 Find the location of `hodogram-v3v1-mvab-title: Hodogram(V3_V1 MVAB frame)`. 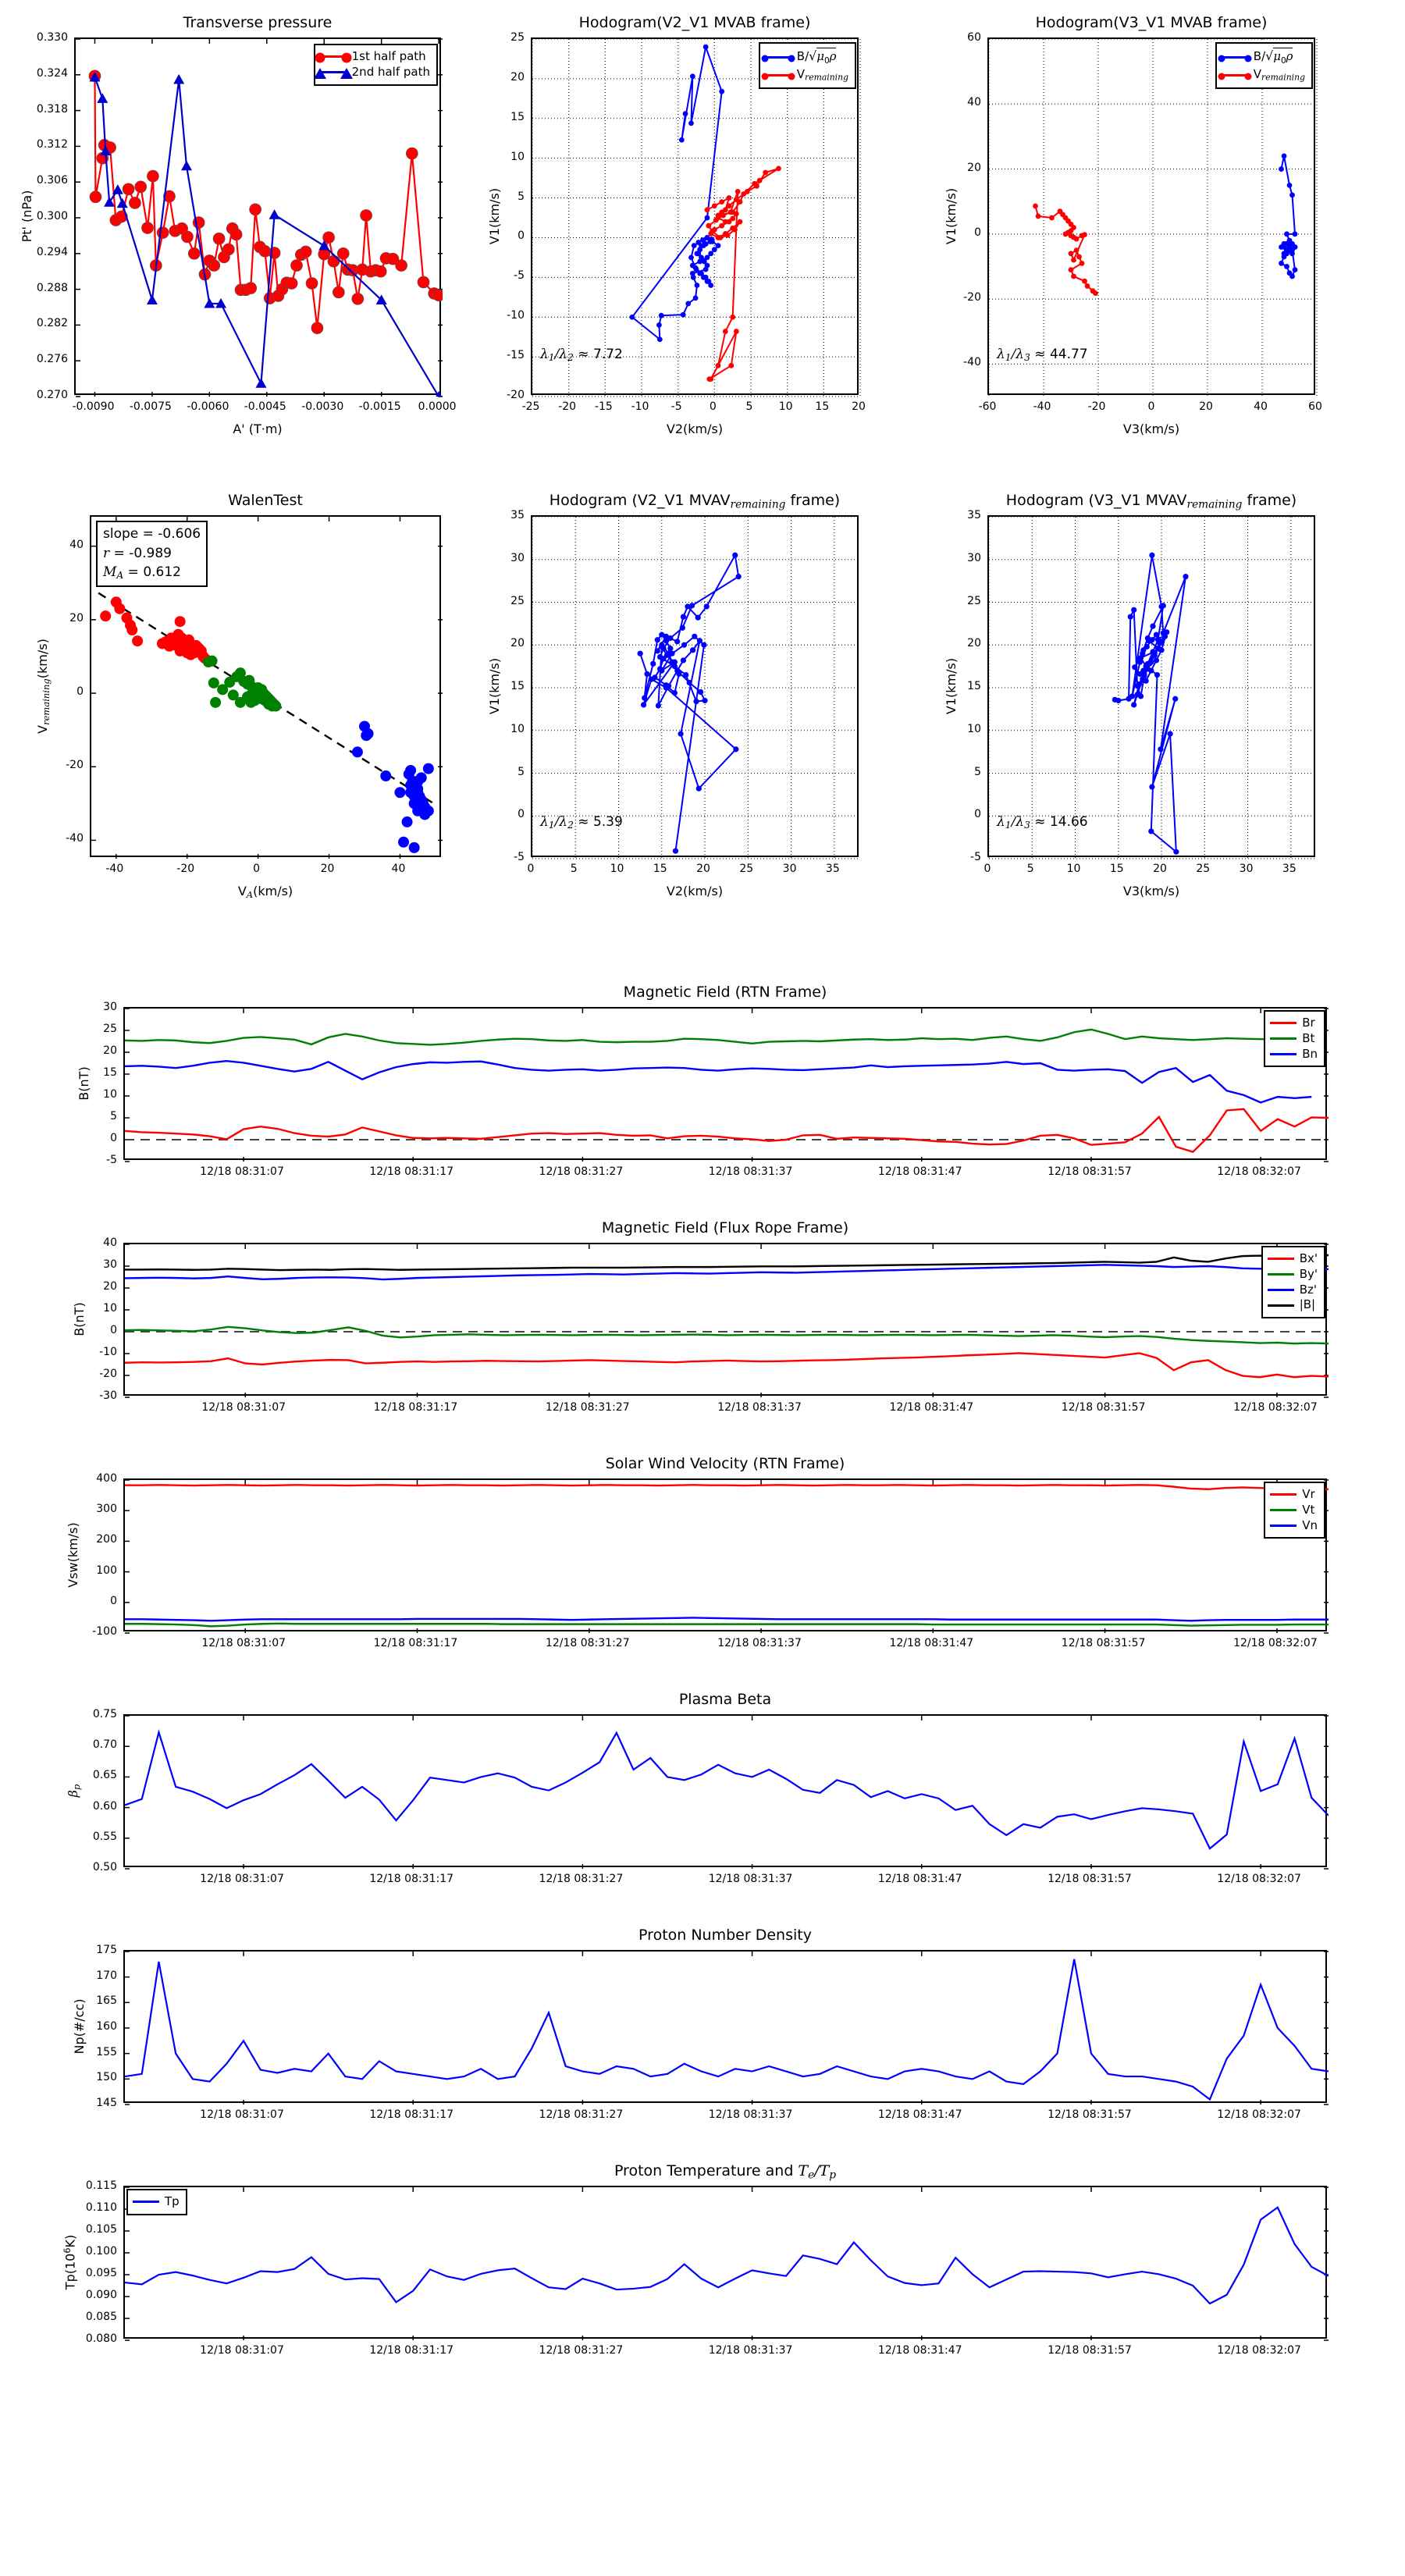

hodogram-v3v1-mvab-title: Hodogram(V3_V1 MVAB frame) is located at coordinates (1151, 22).